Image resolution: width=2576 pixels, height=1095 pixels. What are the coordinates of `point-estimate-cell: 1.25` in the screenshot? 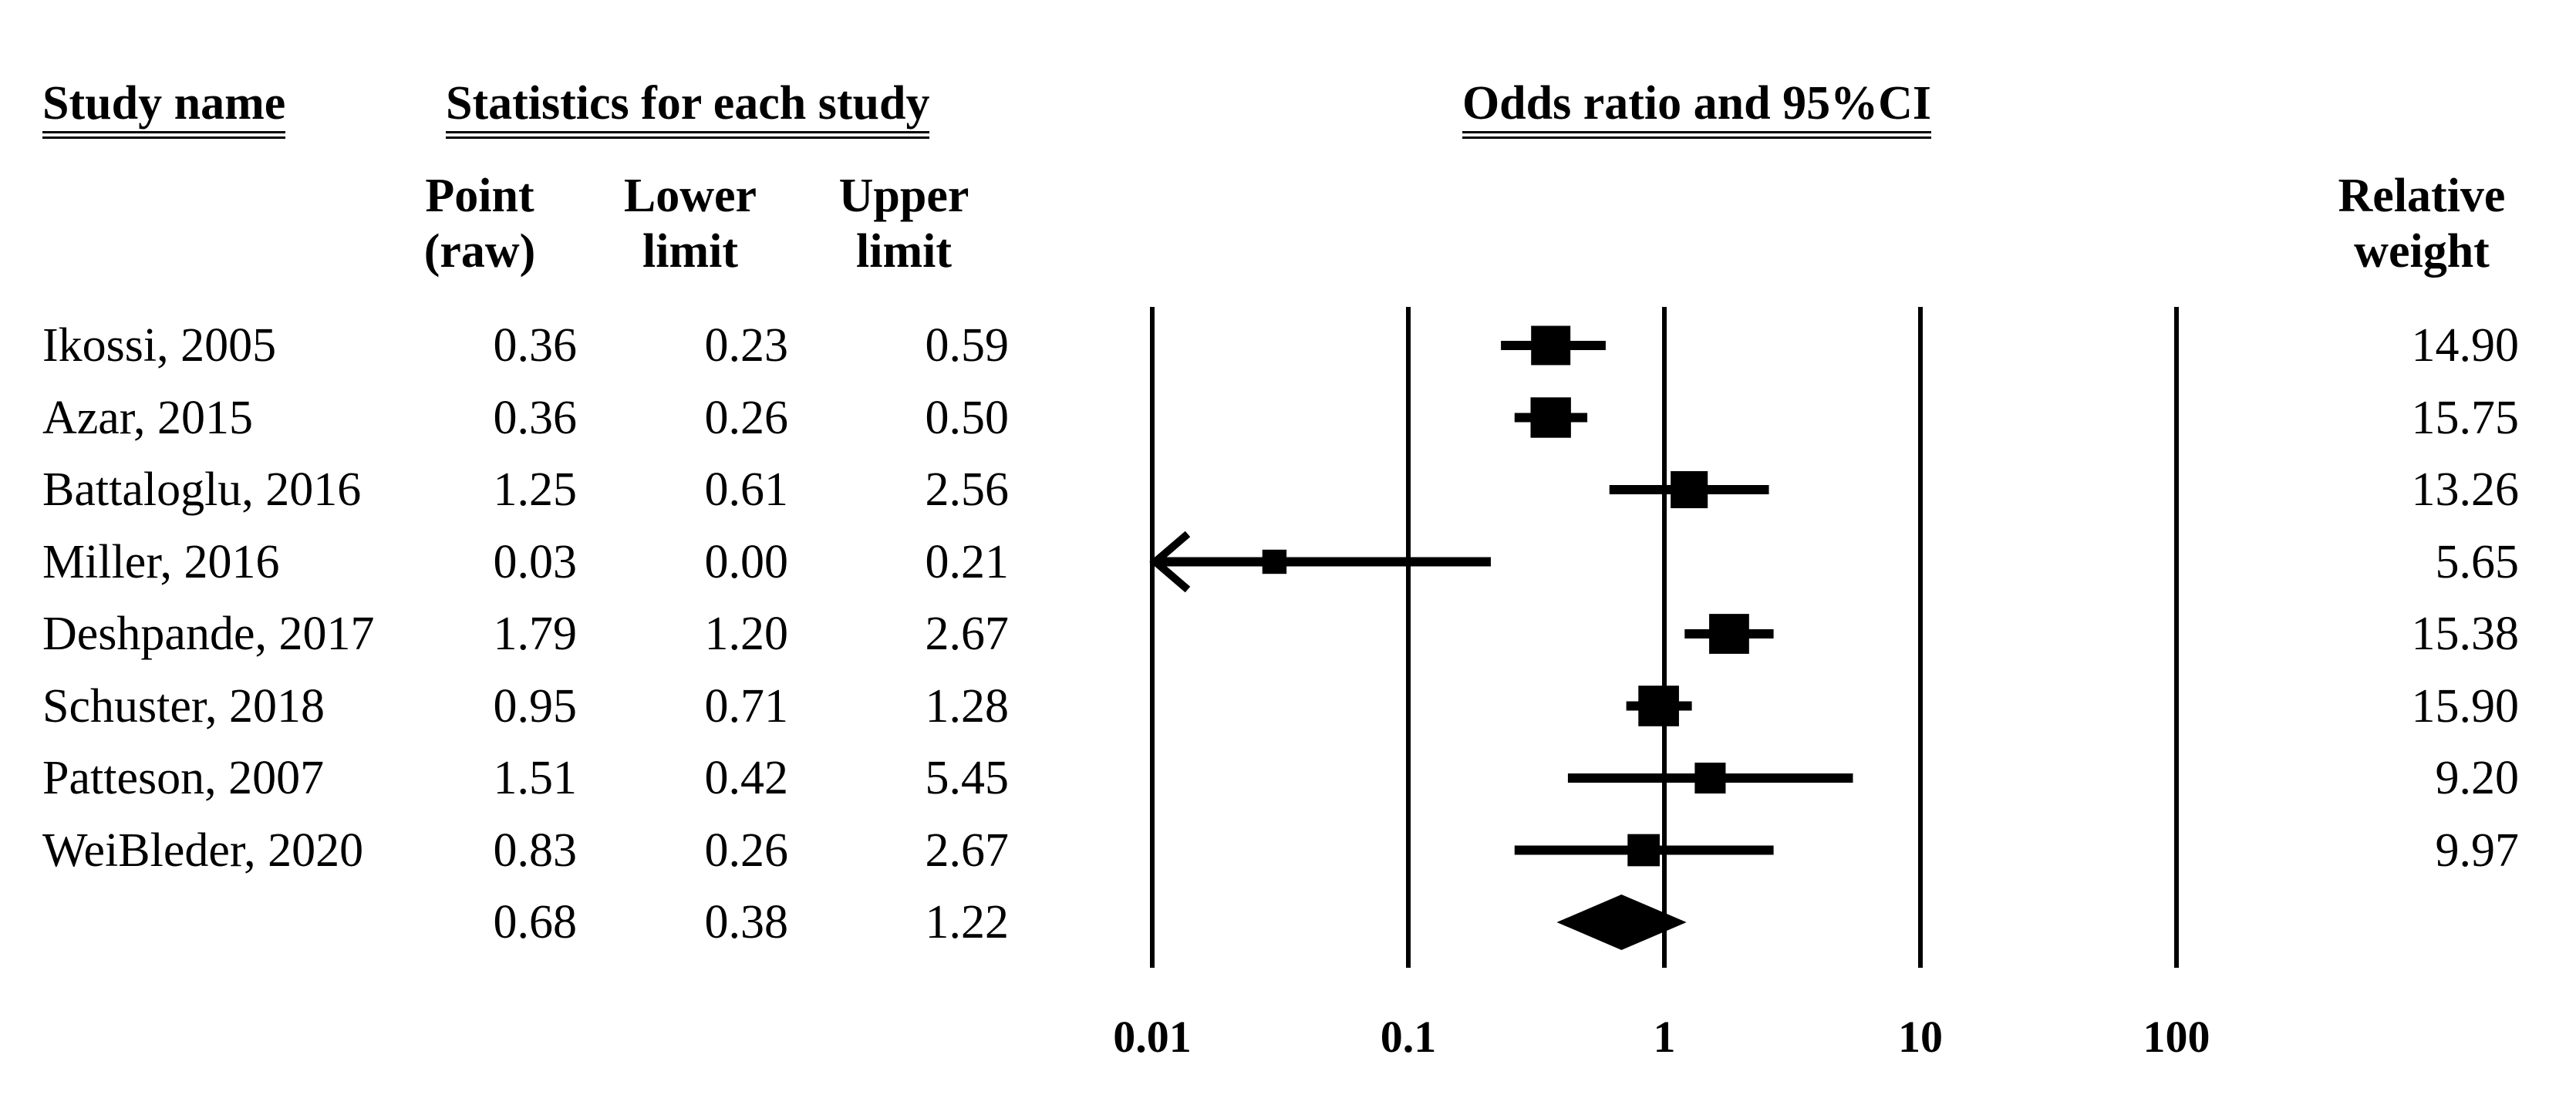 It's located at (535, 489).